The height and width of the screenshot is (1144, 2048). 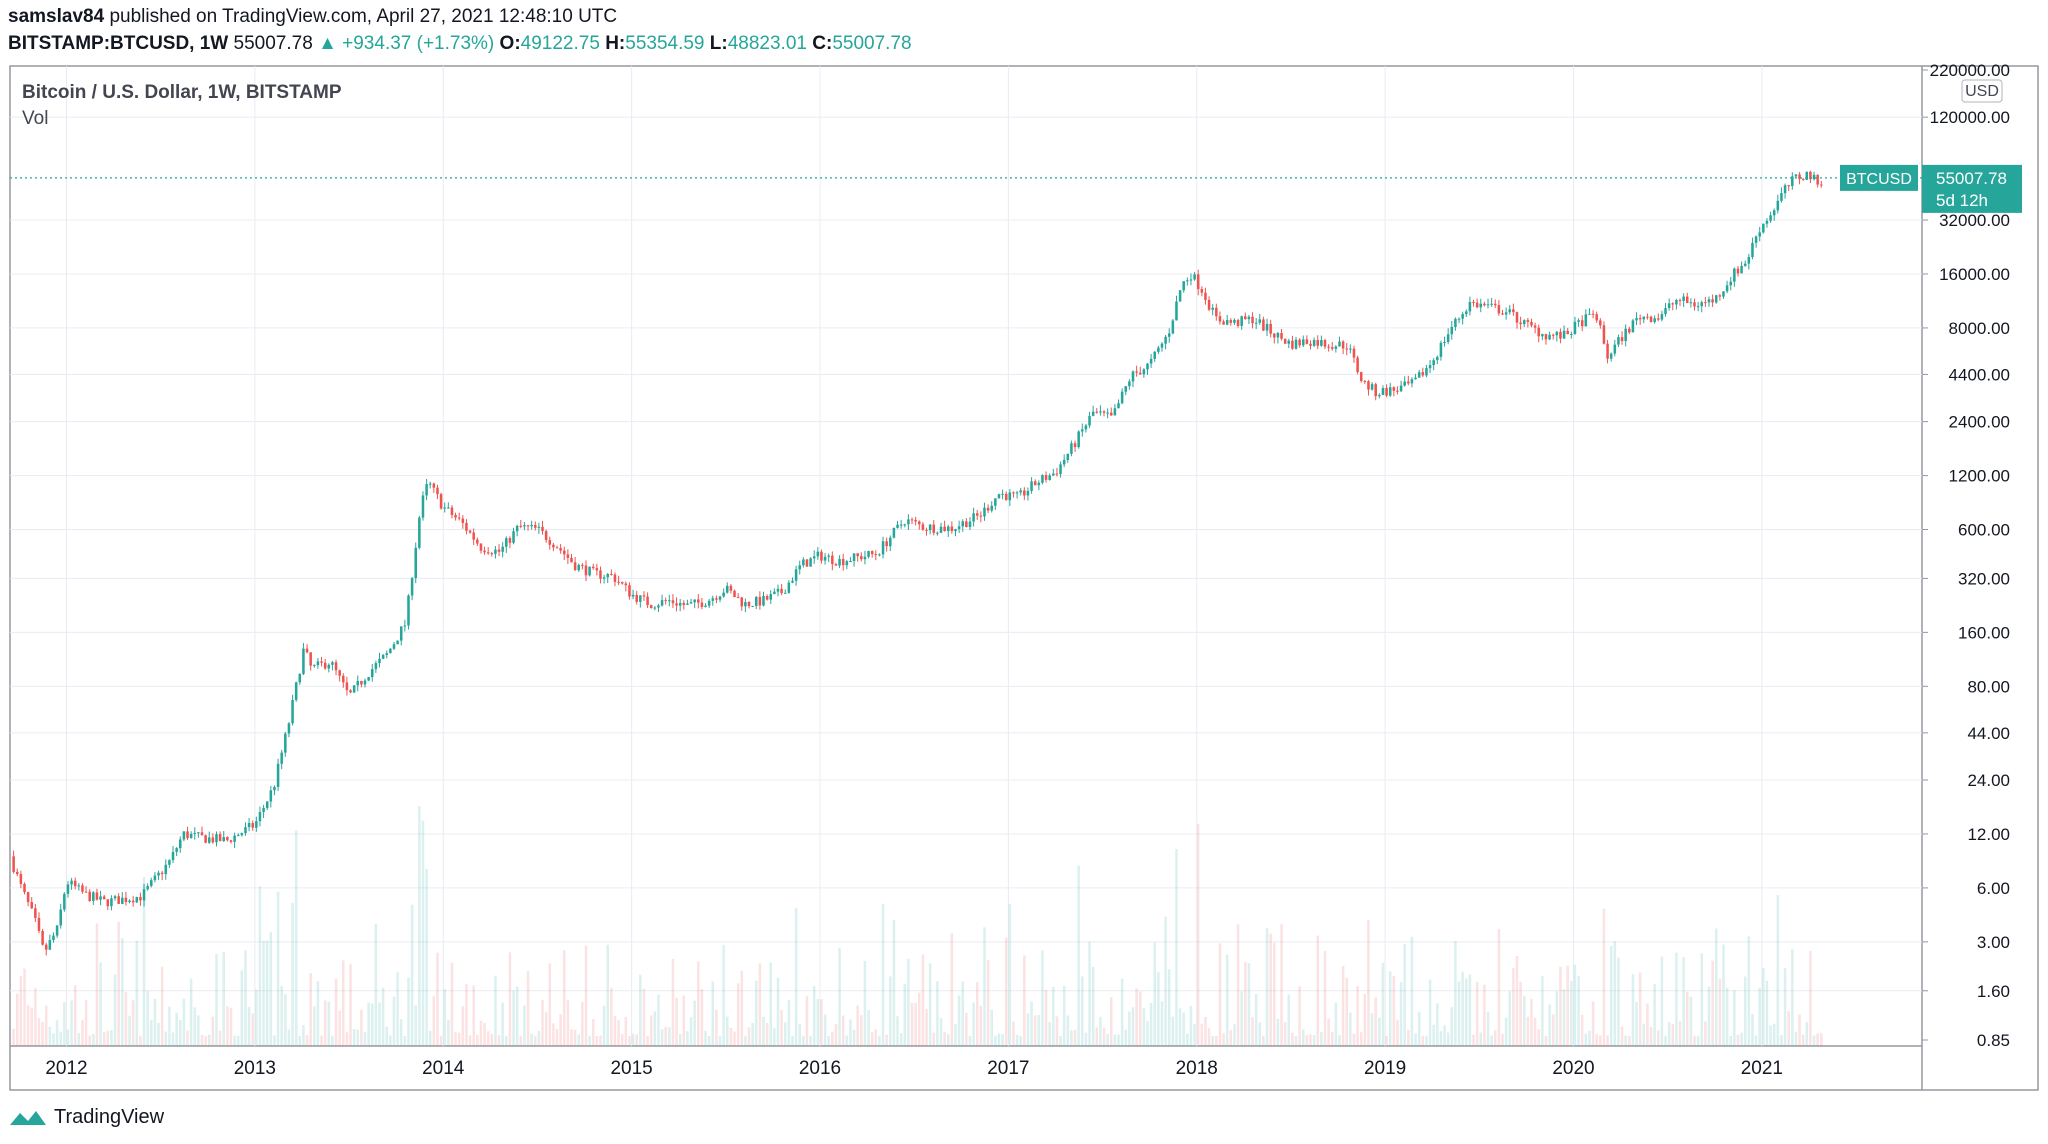 I want to click on currency-button, so click(x=1982, y=91).